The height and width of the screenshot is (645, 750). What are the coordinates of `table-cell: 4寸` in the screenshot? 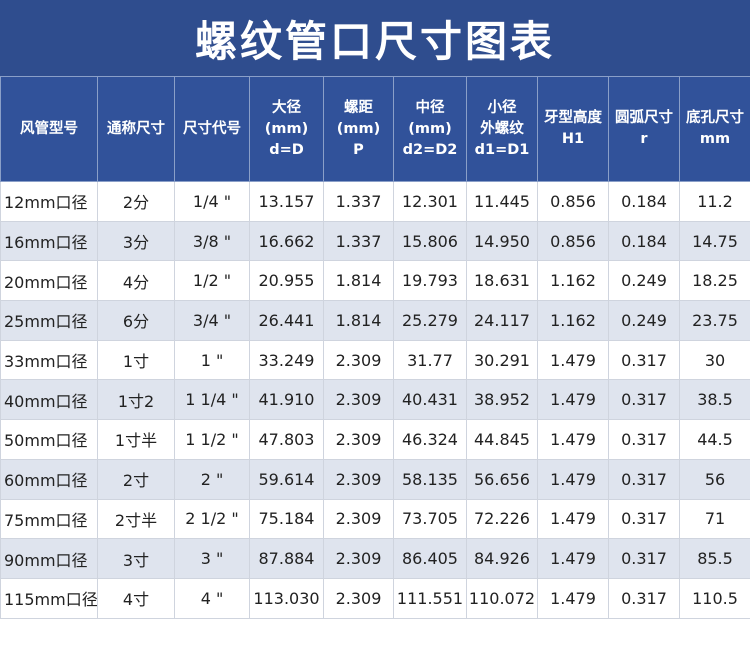 It's located at (136, 598).